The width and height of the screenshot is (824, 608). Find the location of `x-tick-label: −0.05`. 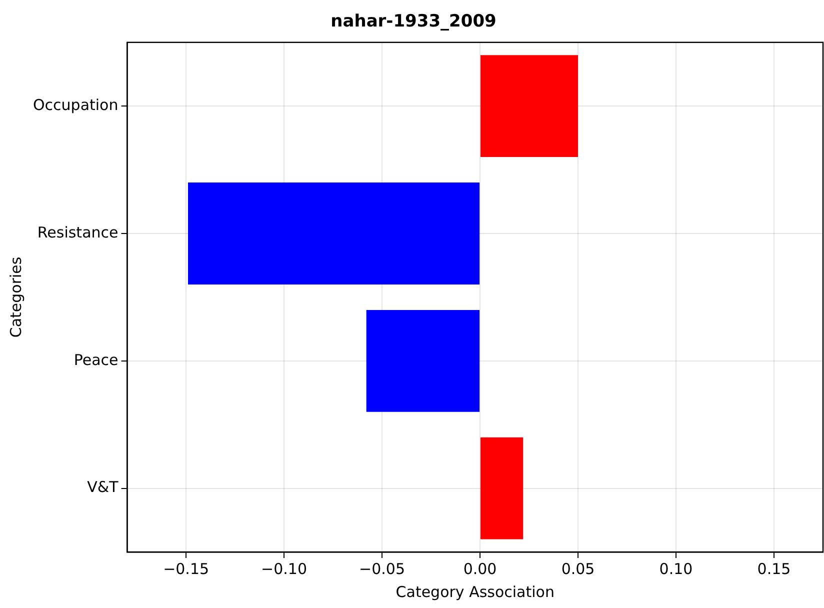

x-tick-label: −0.05 is located at coordinates (382, 569).